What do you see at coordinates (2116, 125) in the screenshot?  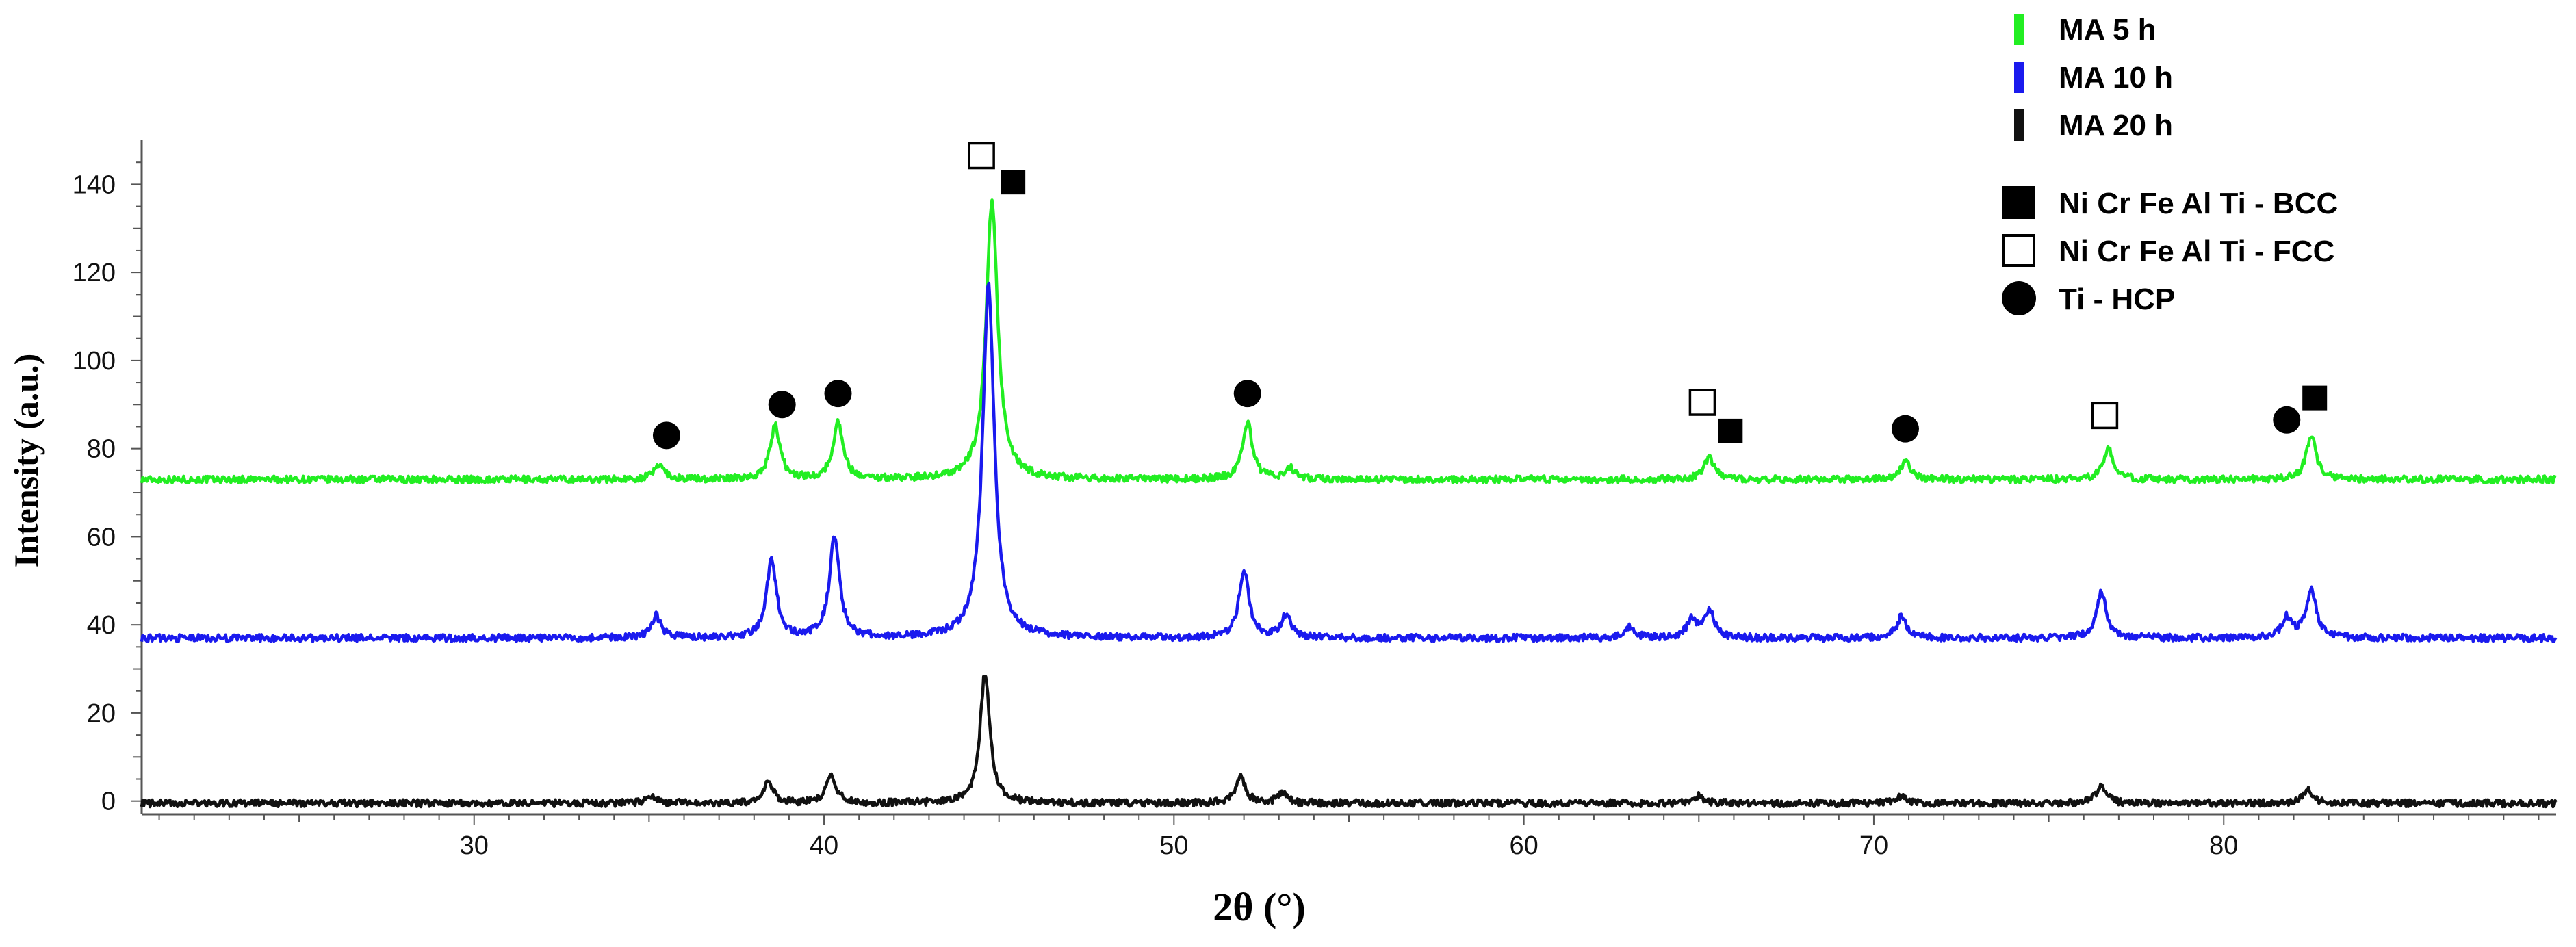 I see `legend-label-2: MA 20 h` at bounding box center [2116, 125].